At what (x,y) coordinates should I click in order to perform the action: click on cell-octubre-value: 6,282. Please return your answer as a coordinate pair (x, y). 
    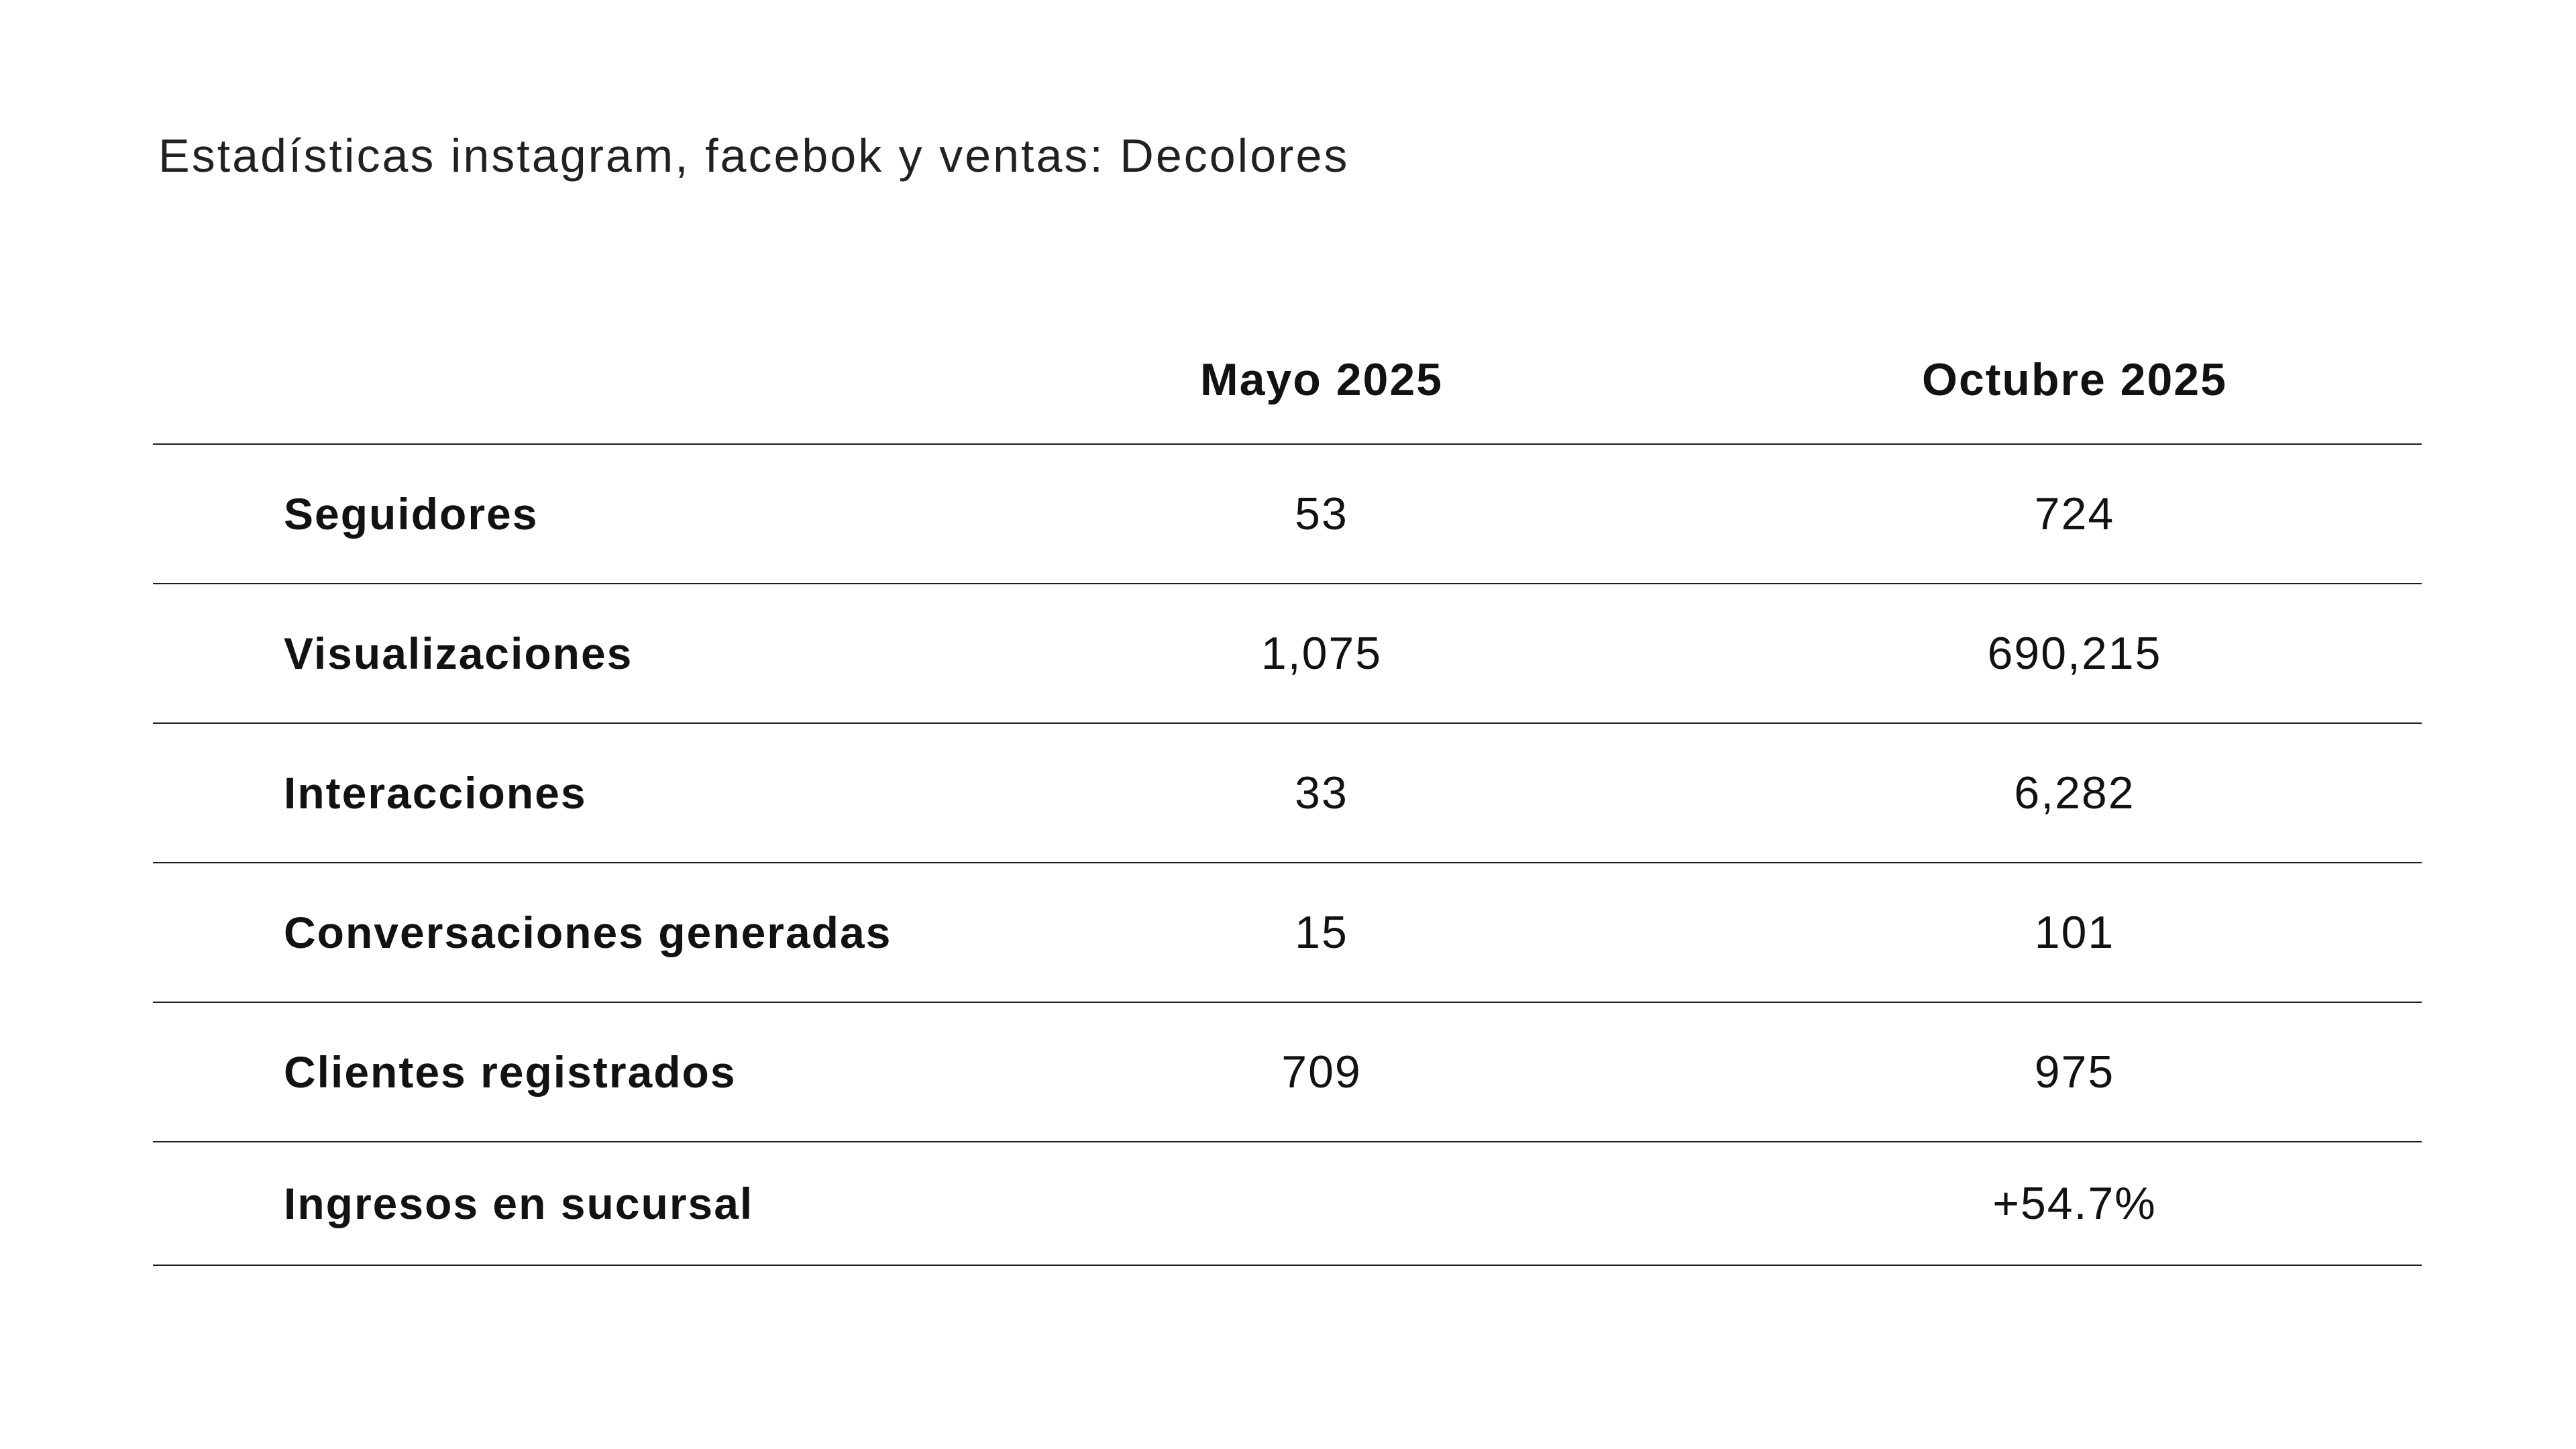
    Looking at the image, I should click on (2074, 792).